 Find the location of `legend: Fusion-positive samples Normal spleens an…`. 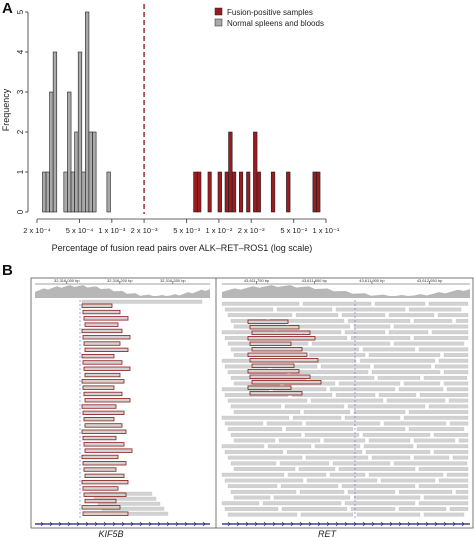

legend: Fusion-positive samples Normal spleens an… is located at coordinates (269, 17).